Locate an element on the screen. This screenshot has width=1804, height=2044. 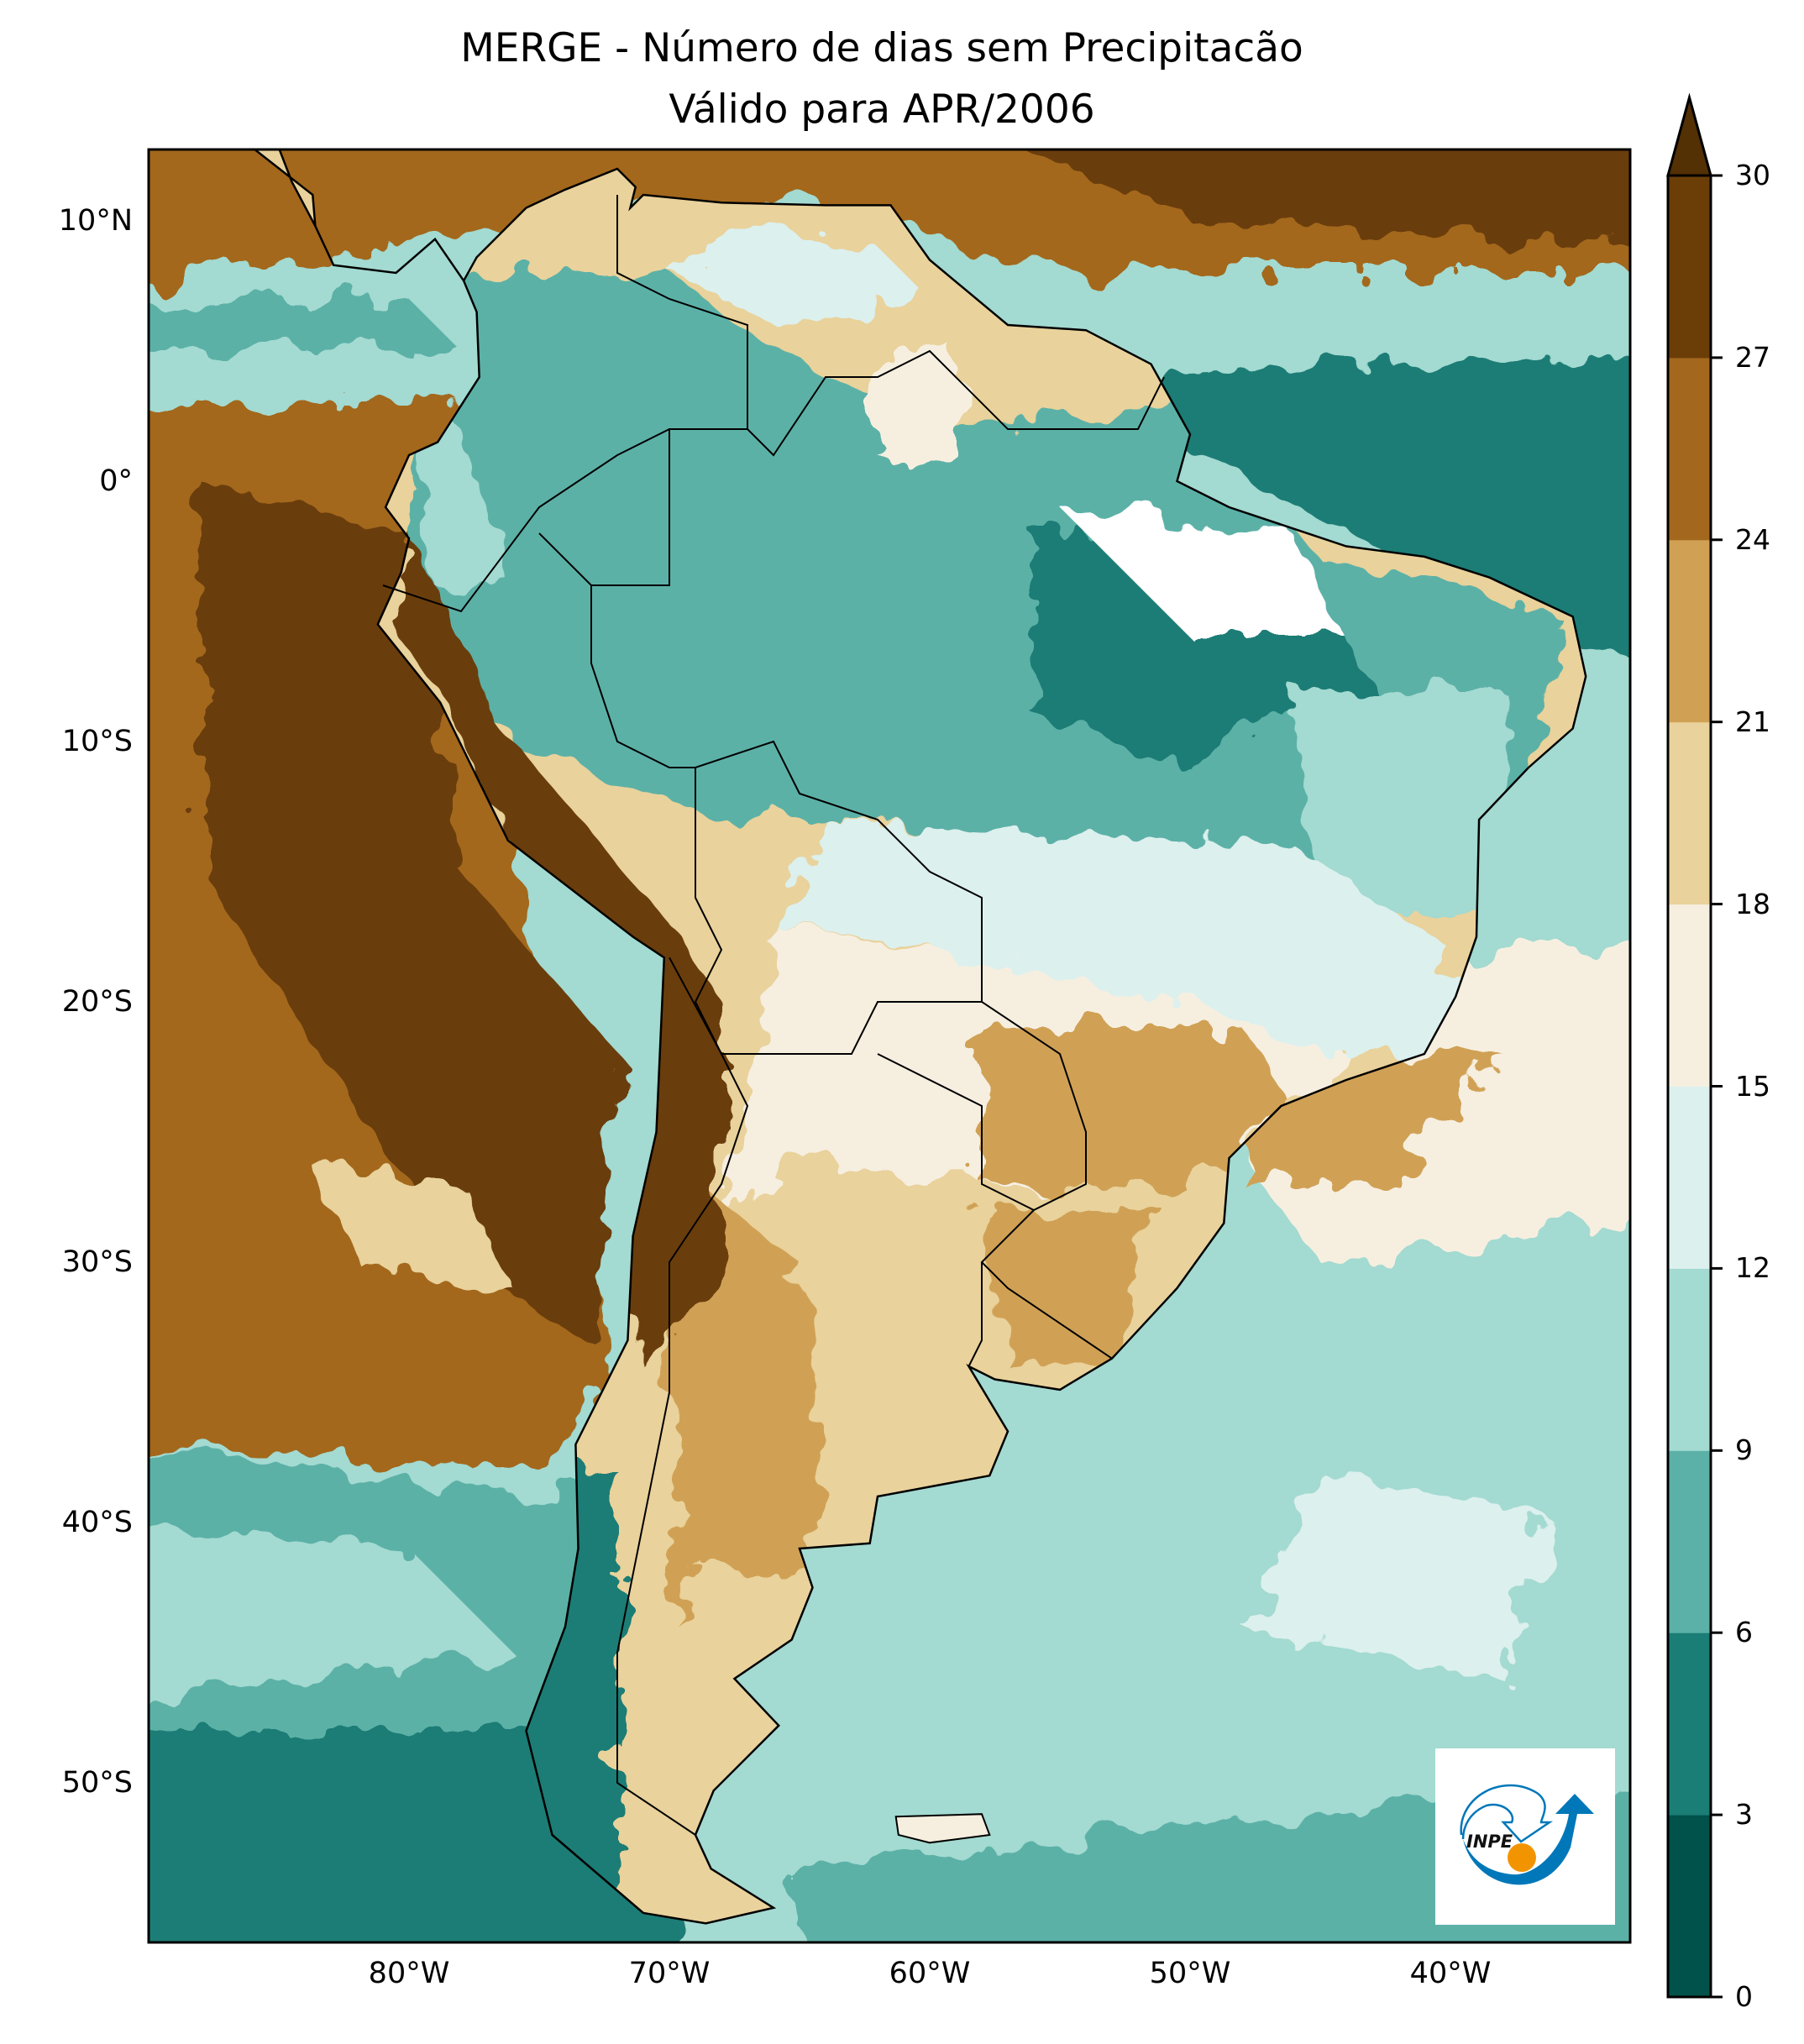
pacific-moist-patch is located at coordinates (409, 1223).